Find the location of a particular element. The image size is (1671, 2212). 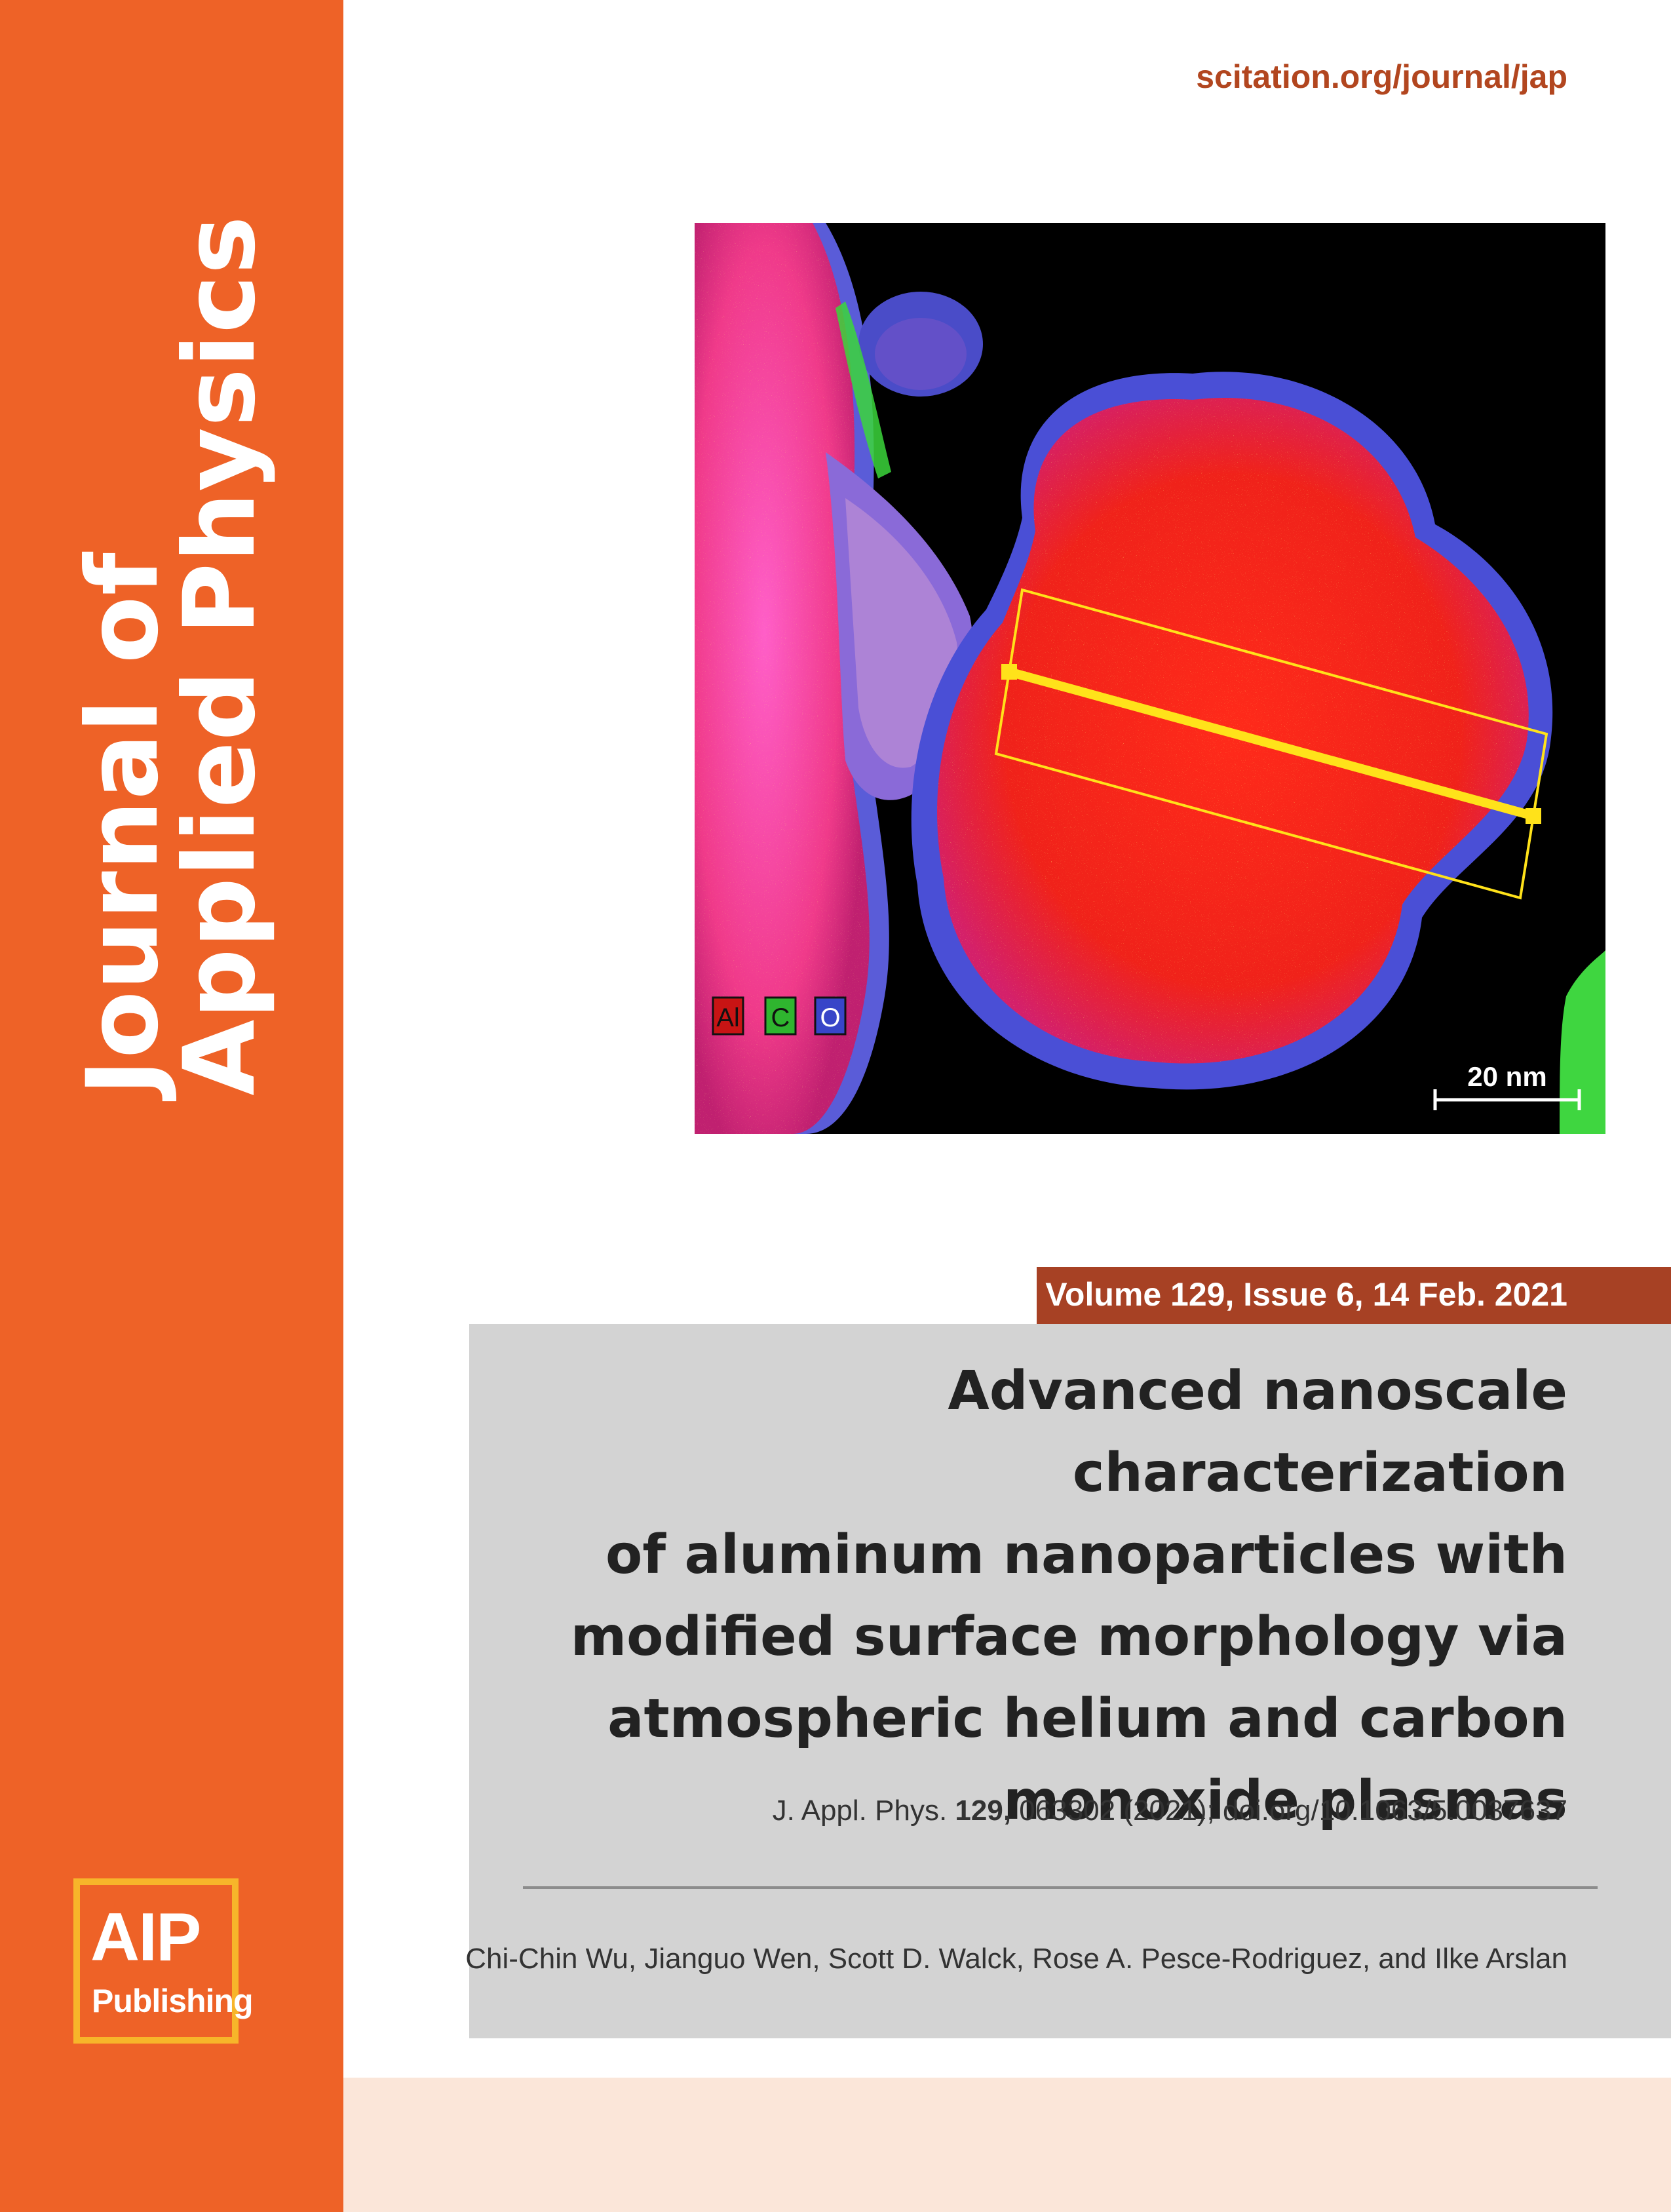

volume-banner is located at coordinates (1354, 1295).